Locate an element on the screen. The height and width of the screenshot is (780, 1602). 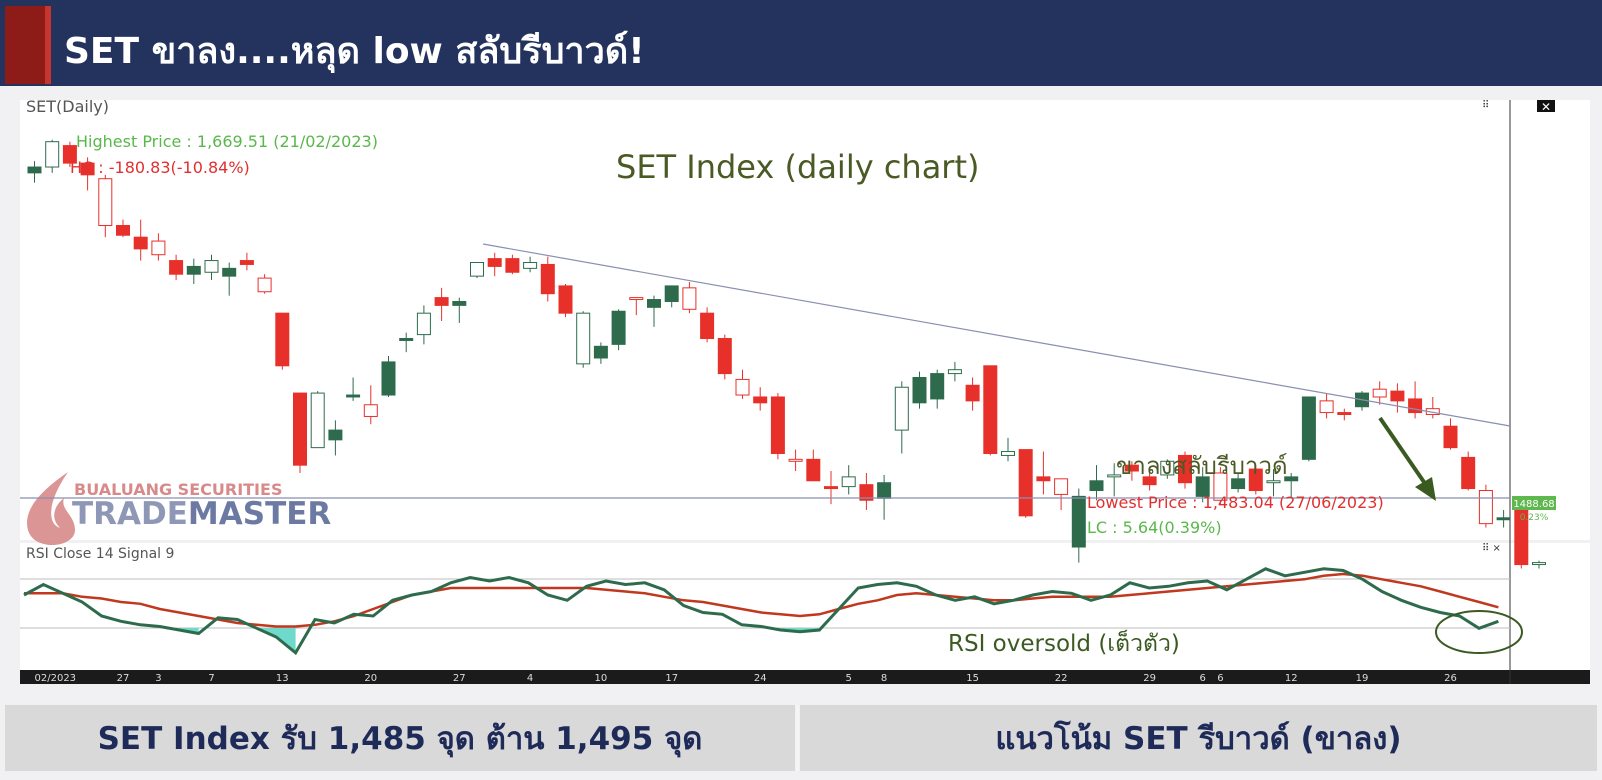
x-tick-label: 7 is located at coordinates (211, 678).